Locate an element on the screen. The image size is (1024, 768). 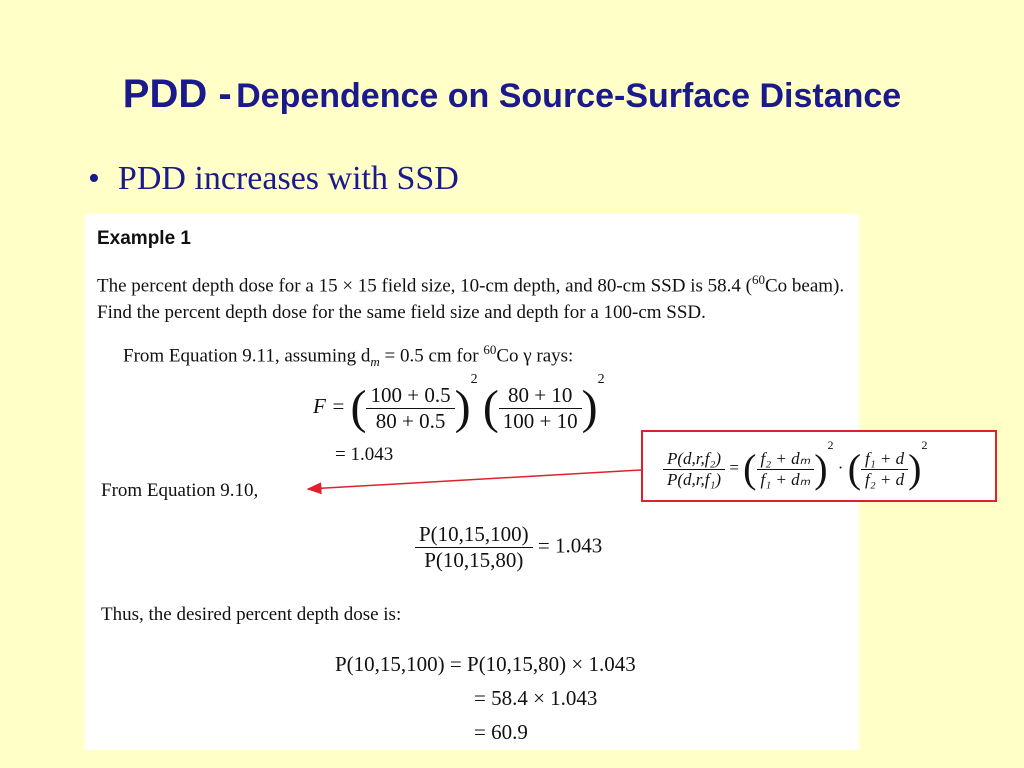
f-fraction-1: 100 + 0.5 80 + 0.5 is located at coordinates (410, 408).